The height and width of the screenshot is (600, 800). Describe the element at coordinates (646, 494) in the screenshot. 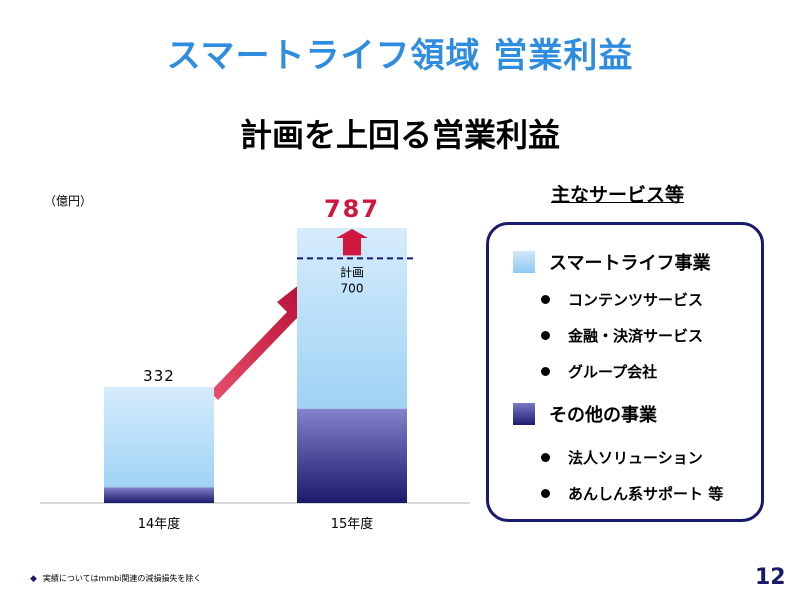

I see `legend-item-label: あんしん系サポート 等` at that location.